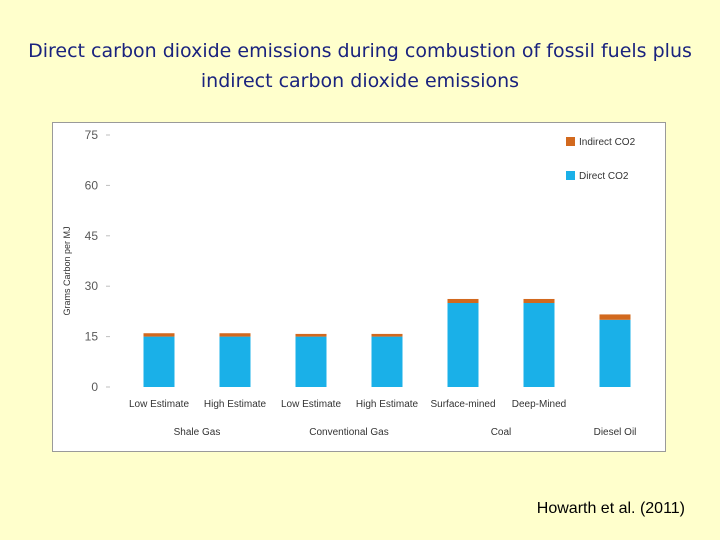 The width and height of the screenshot is (720, 540). I want to click on group-label: Coal, so click(501, 432).